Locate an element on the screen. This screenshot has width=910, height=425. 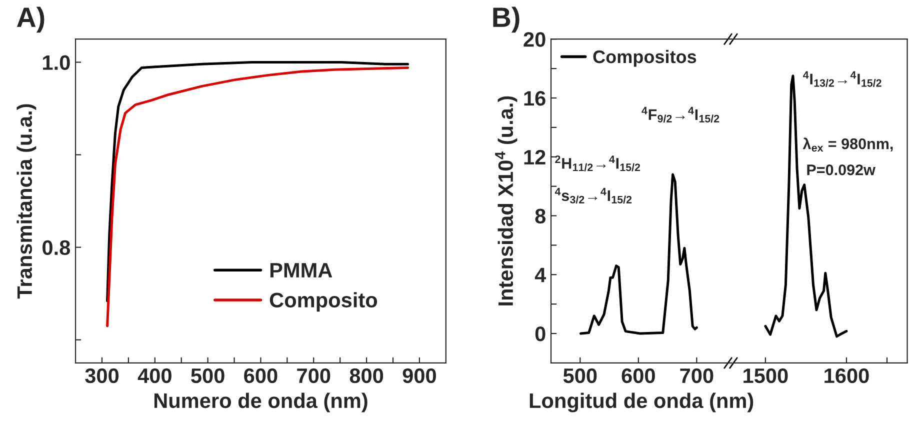
y-tick-label: 0 is located at coordinates (540, 334).